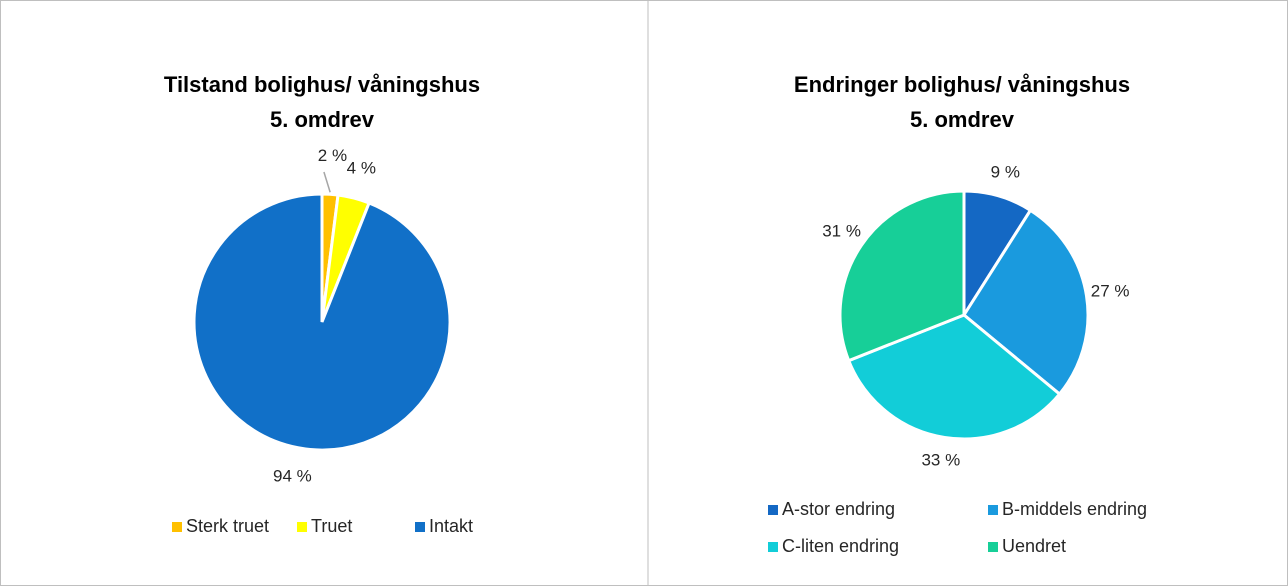  What do you see at coordinates (327, 182) in the screenshot?
I see `leader-line` at bounding box center [327, 182].